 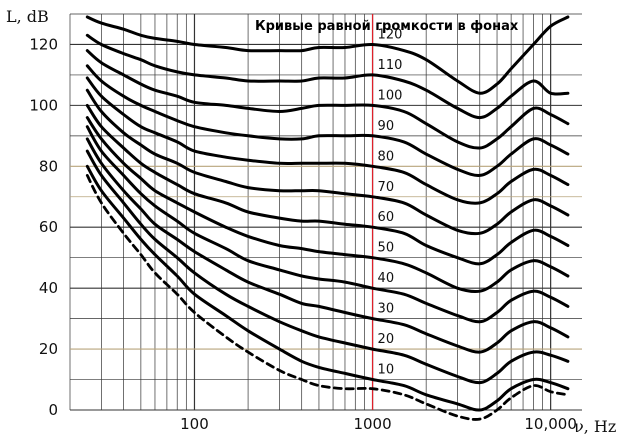 What do you see at coordinates (48, 349) in the screenshot?
I see `y-tick-label: 20` at bounding box center [48, 349].